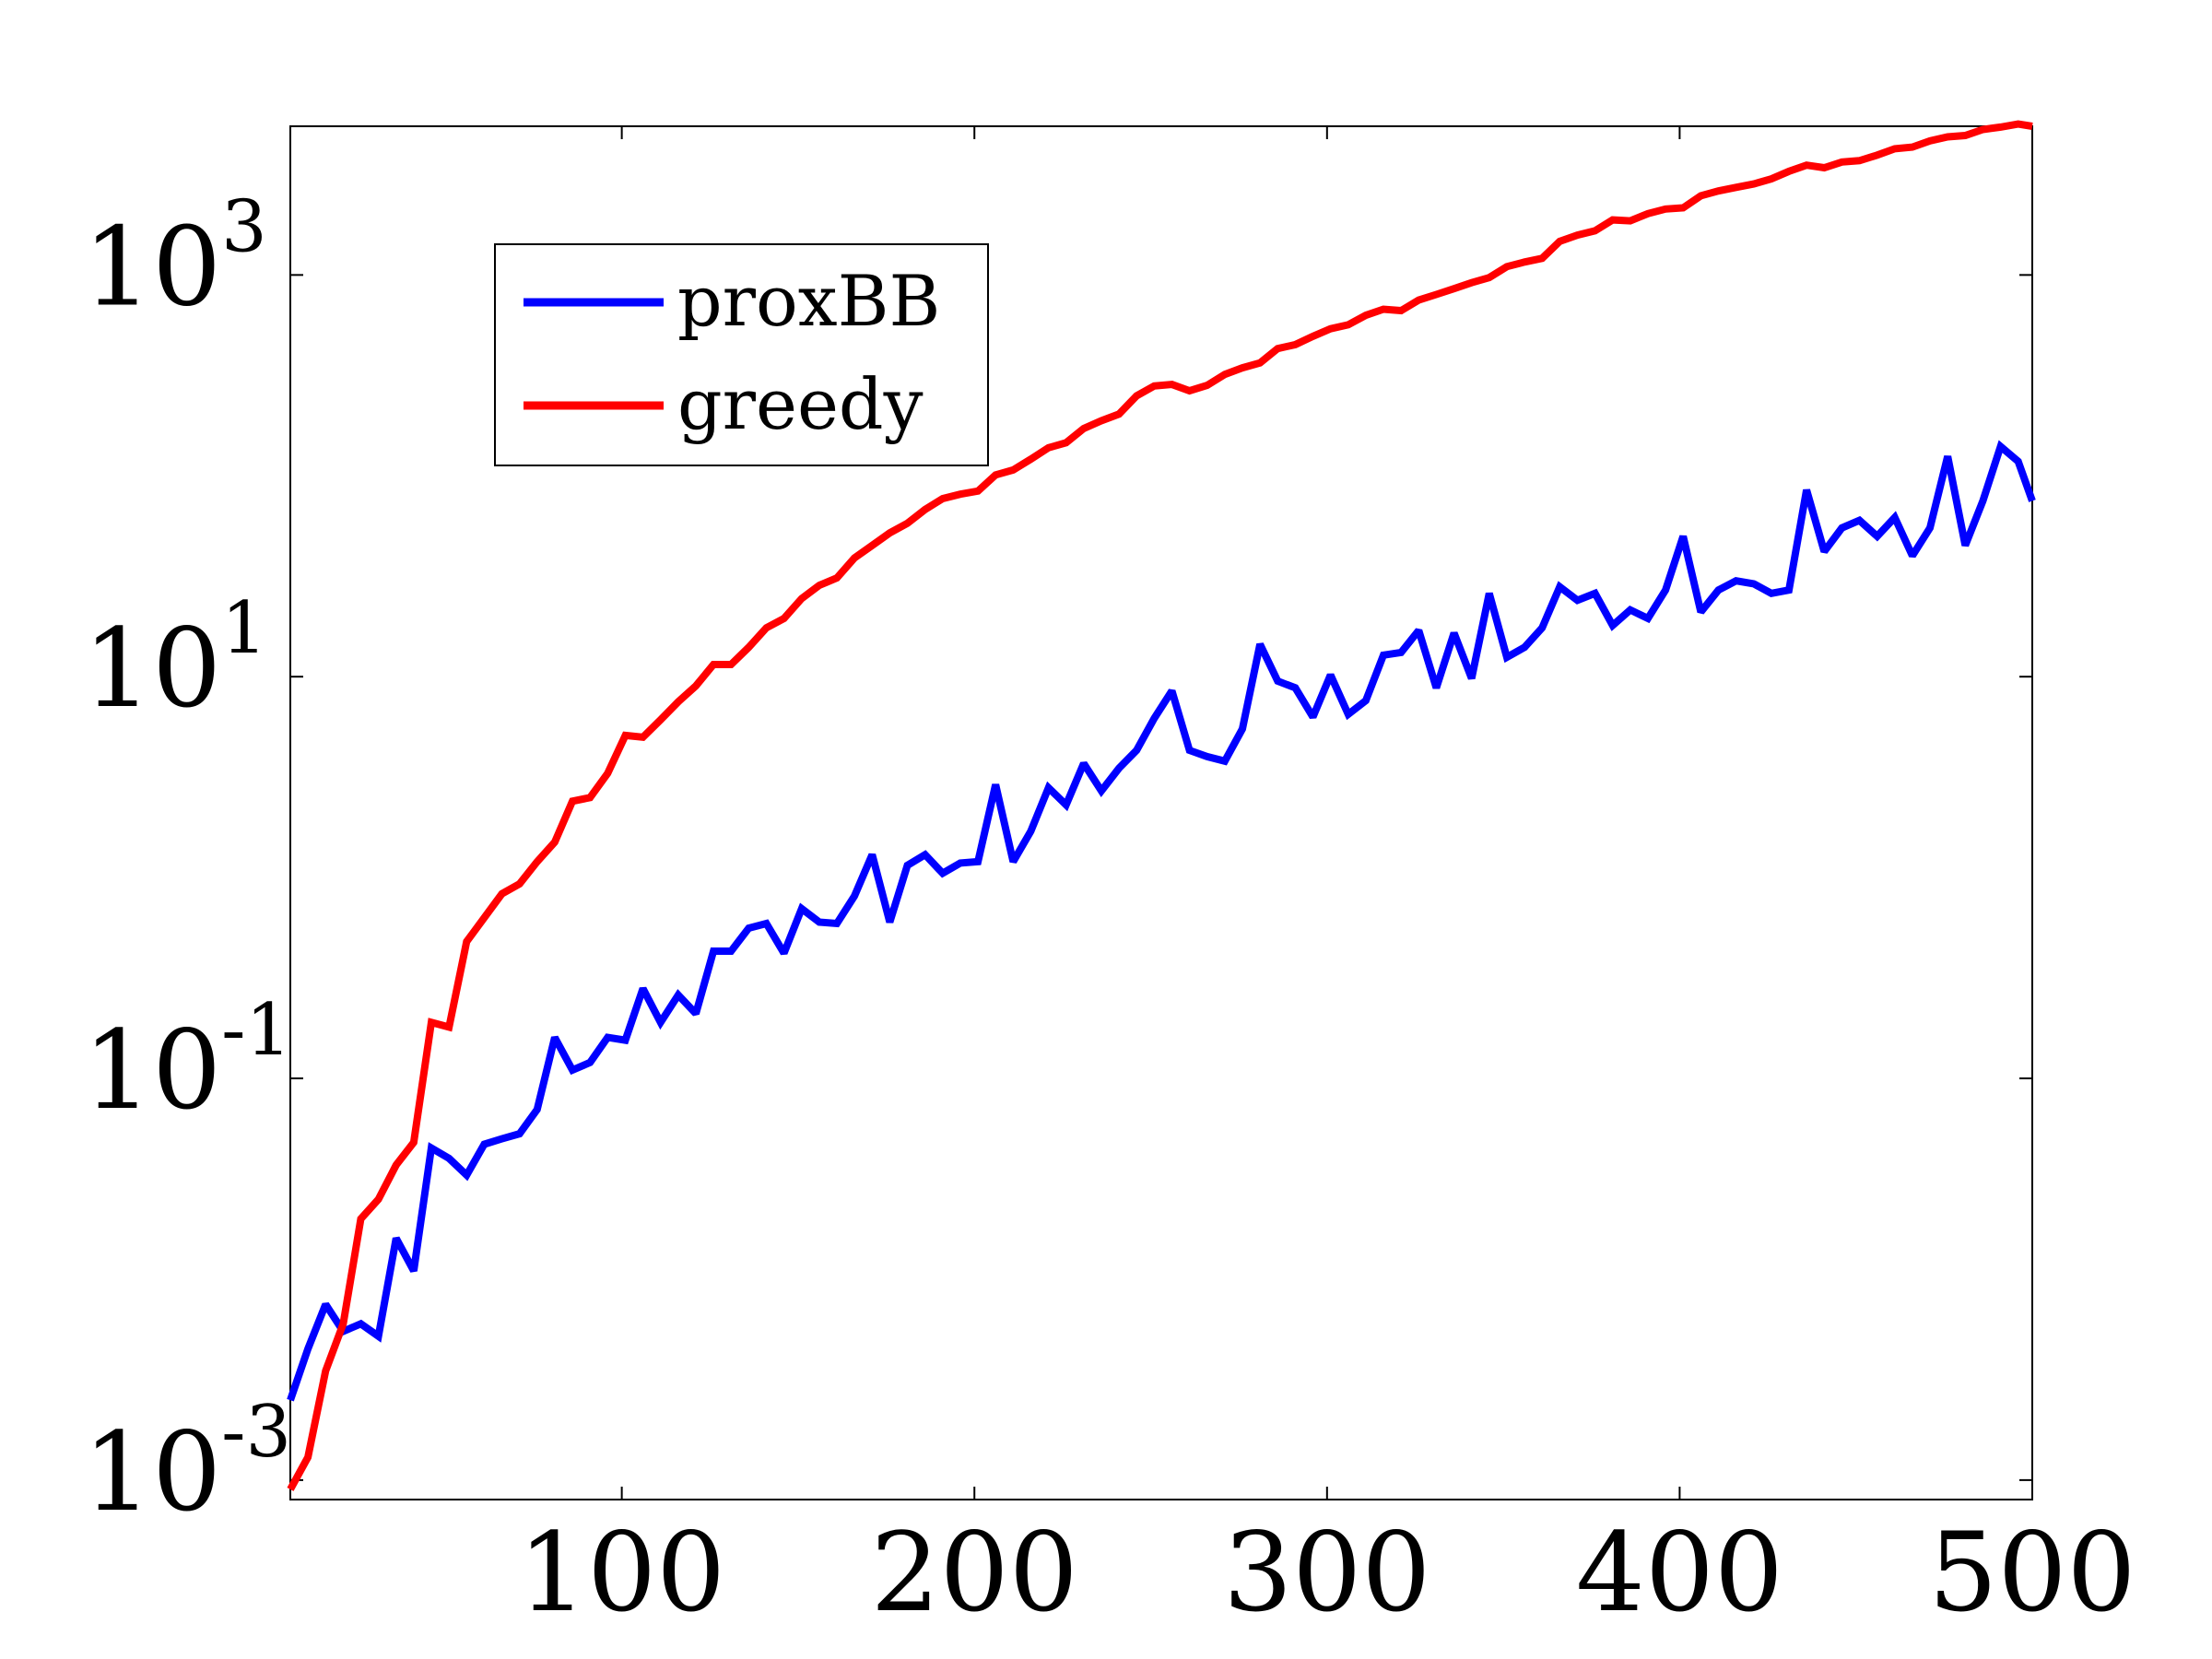  I want to click on legend-label-proxbb: proxBB, so click(808, 301).